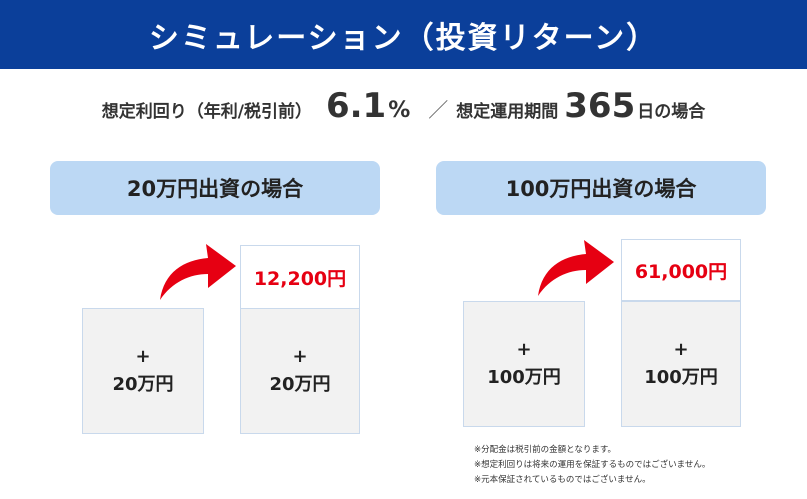 The height and width of the screenshot is (499, 807). What do you see at coordinates (524, 364) in the screenshot?
I see `principal-box-before: + 100万円` at bounding box center [524, 364].